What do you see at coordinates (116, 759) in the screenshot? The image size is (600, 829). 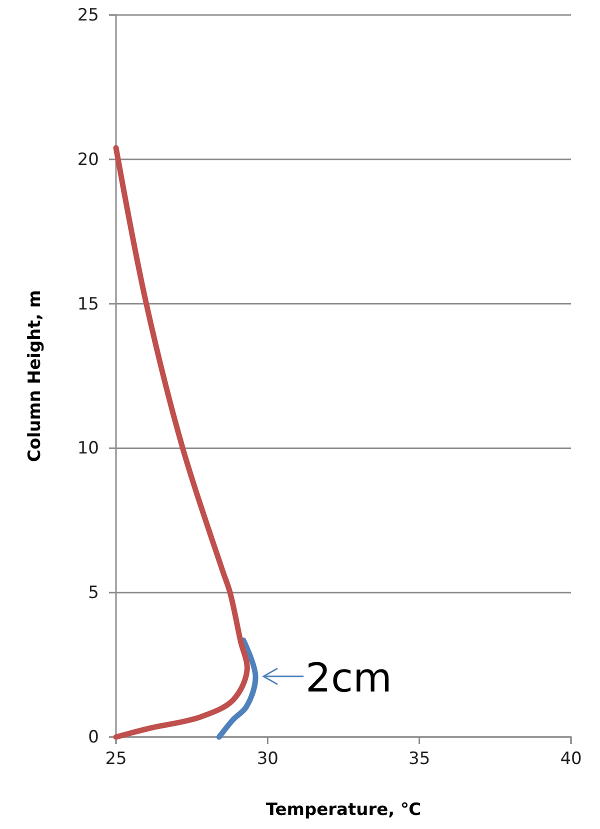 I see `x-tick-label: 25` at bounding box center [116, 759].